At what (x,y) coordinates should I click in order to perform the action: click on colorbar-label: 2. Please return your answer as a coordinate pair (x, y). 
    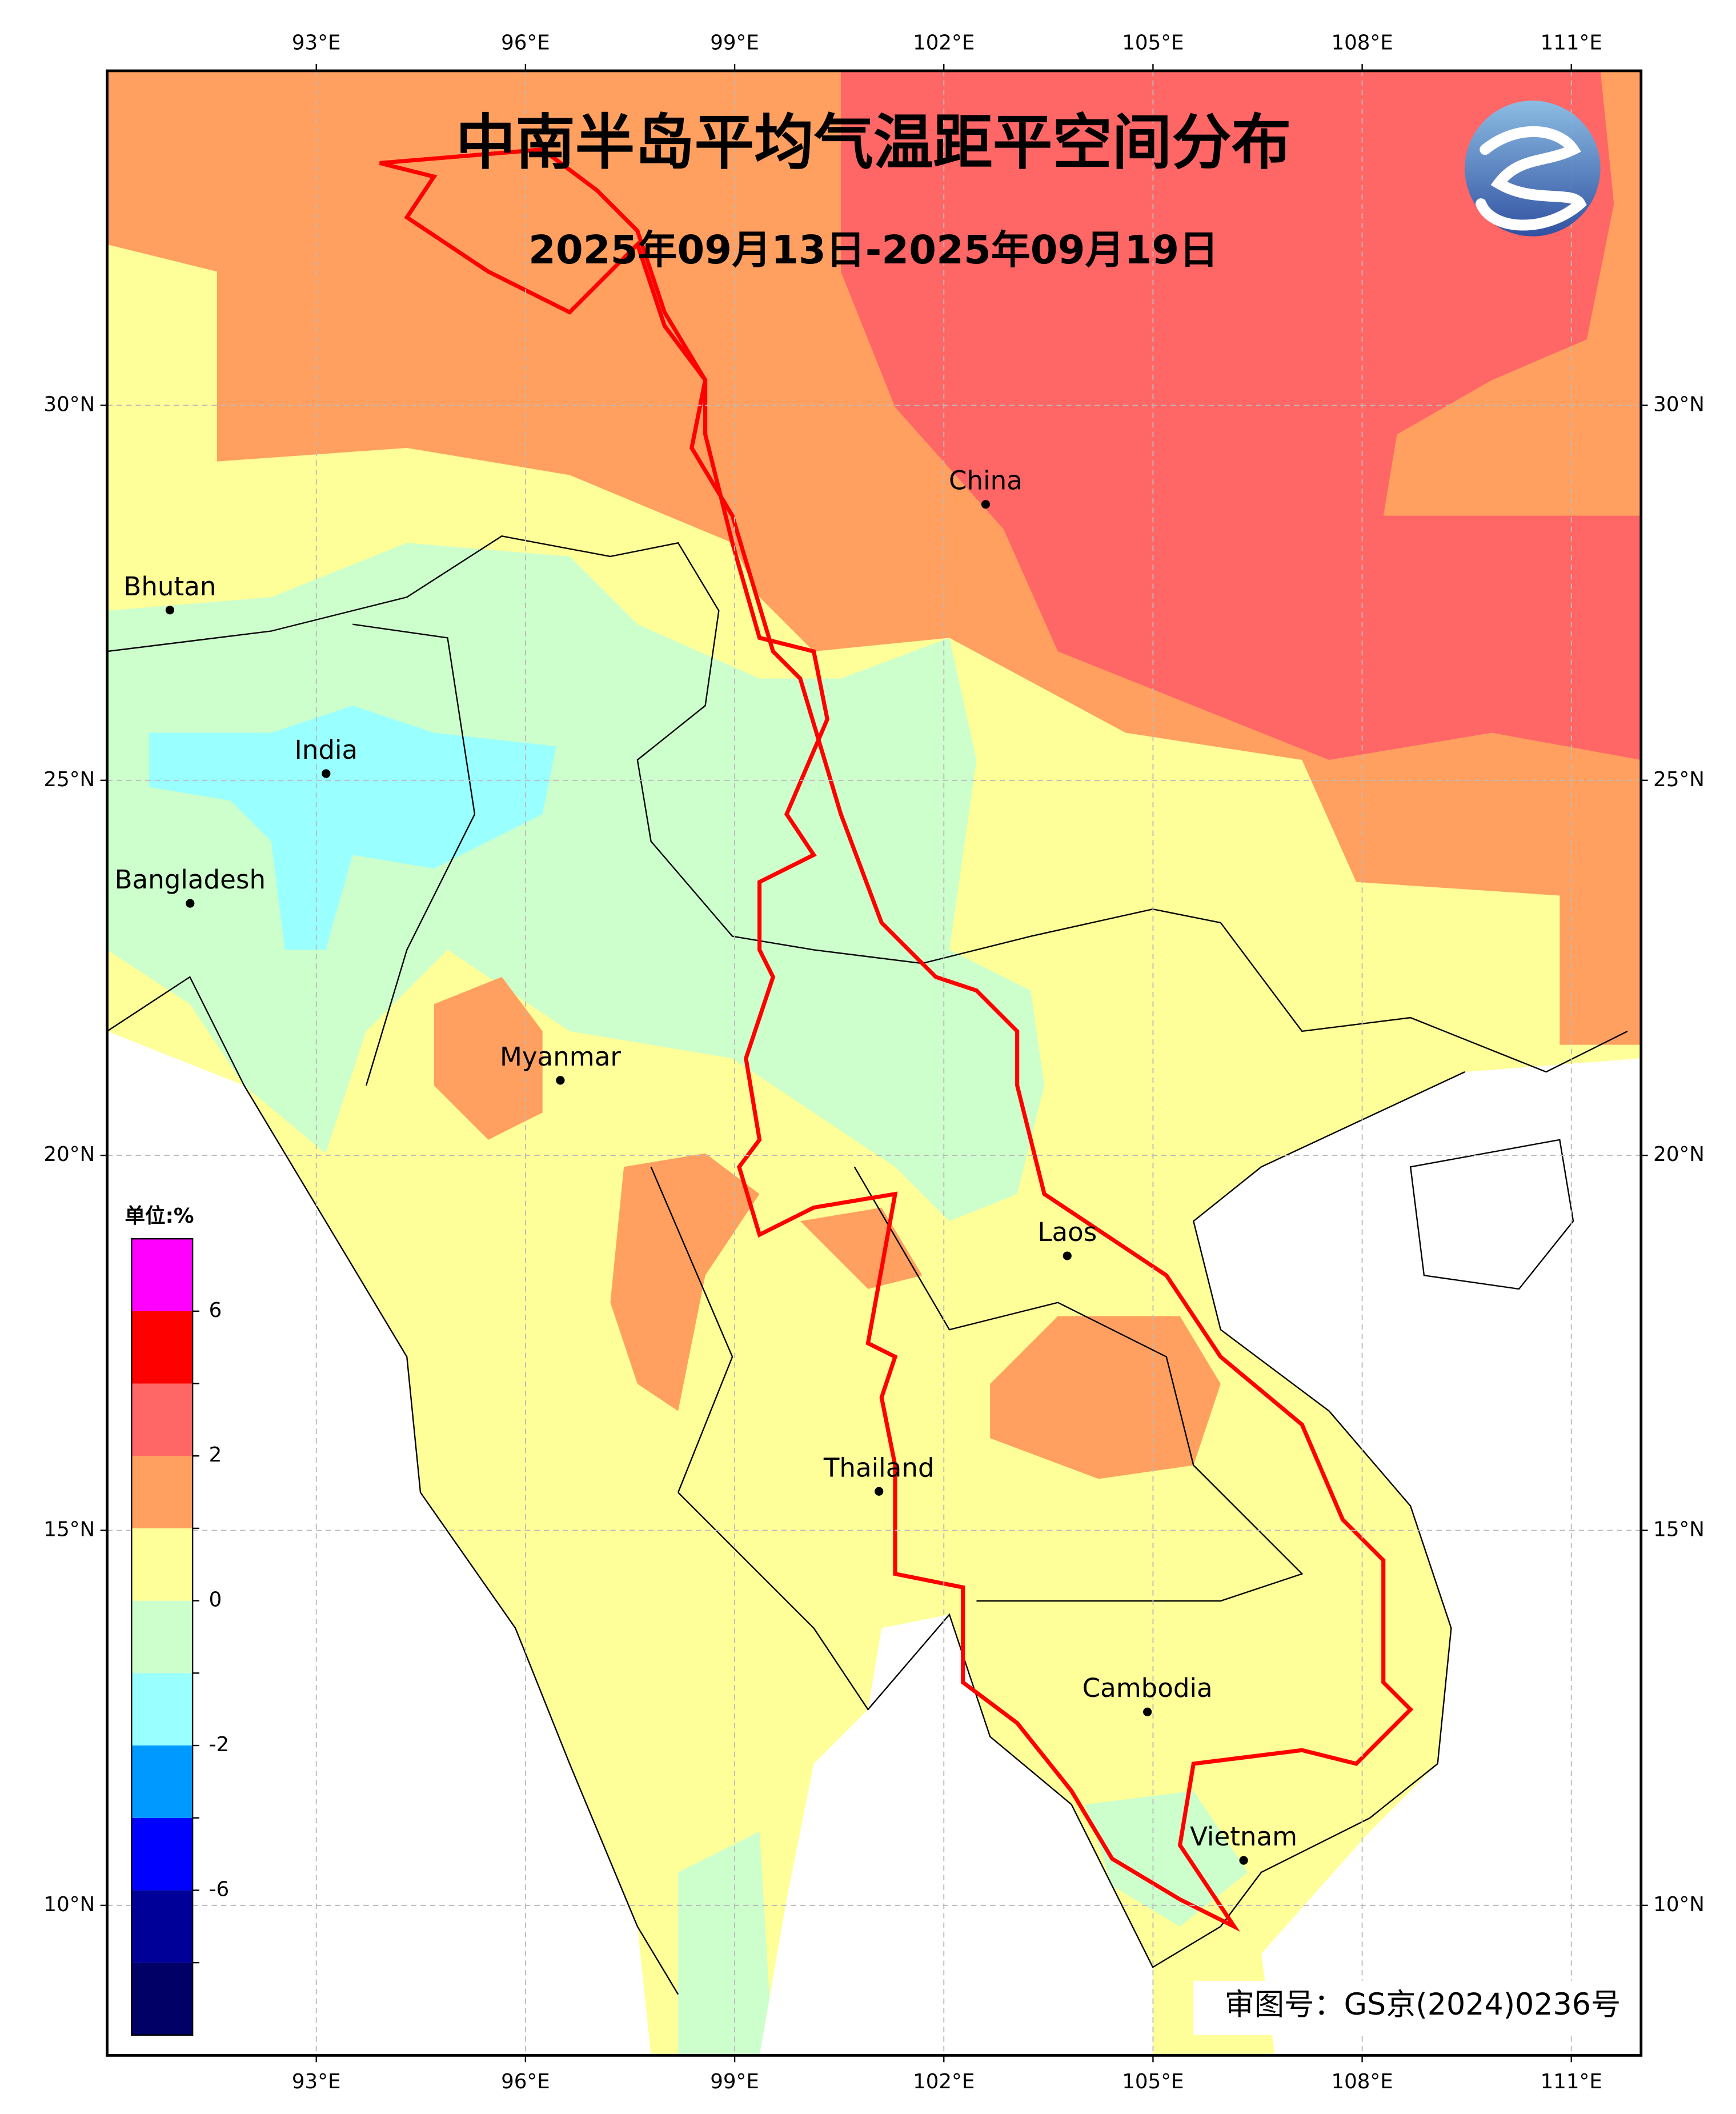
    Looking at the image, I should click on (215, 1455).